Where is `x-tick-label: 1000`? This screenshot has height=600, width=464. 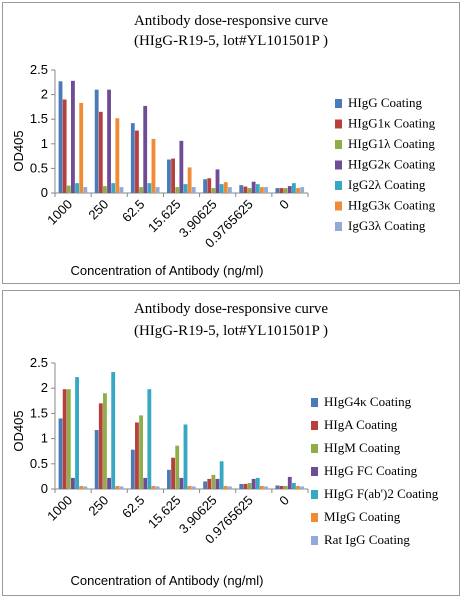
x-tick-label: 1000 is located at coordinates (59, 212).